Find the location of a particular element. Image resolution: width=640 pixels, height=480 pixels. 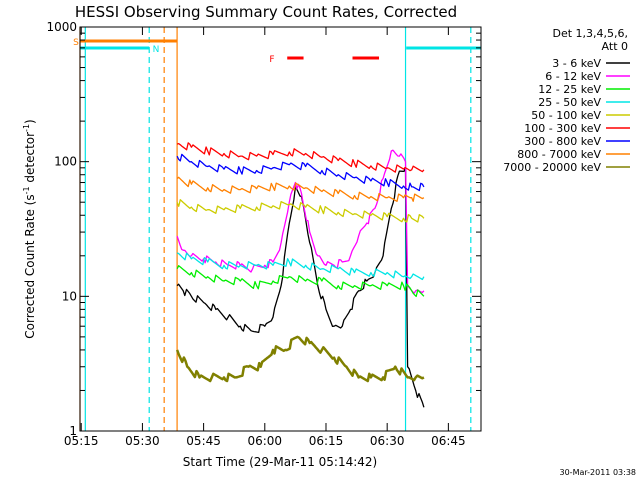

y-tick-label-2: 100 is located at coordinates (65, 162).